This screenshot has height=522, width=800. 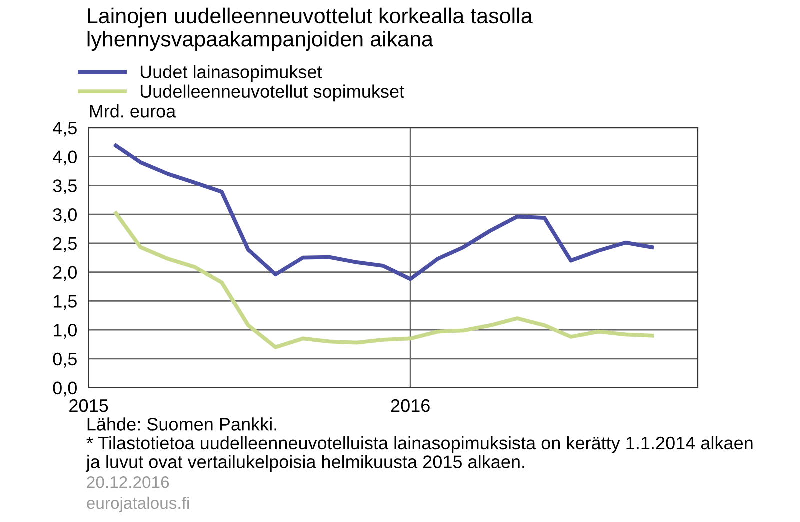 I want to click on y-tick-label: 3,5, so click(x=65, y=187).